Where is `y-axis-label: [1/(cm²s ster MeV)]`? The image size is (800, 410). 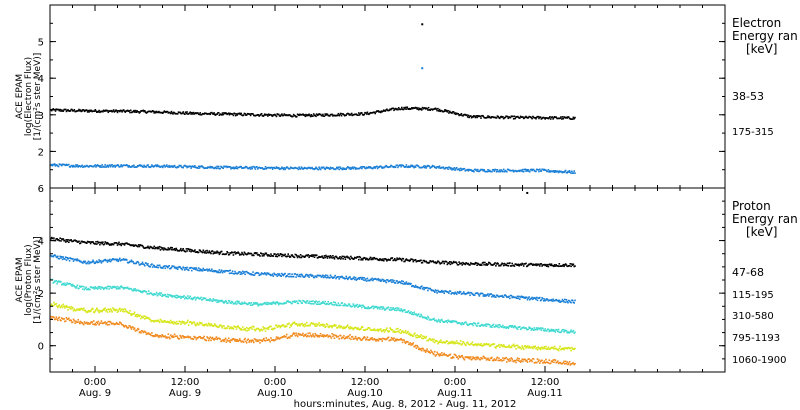 y-axis-label: [1/(cm²s ster MeV)] is located at coordinates (38, 279).